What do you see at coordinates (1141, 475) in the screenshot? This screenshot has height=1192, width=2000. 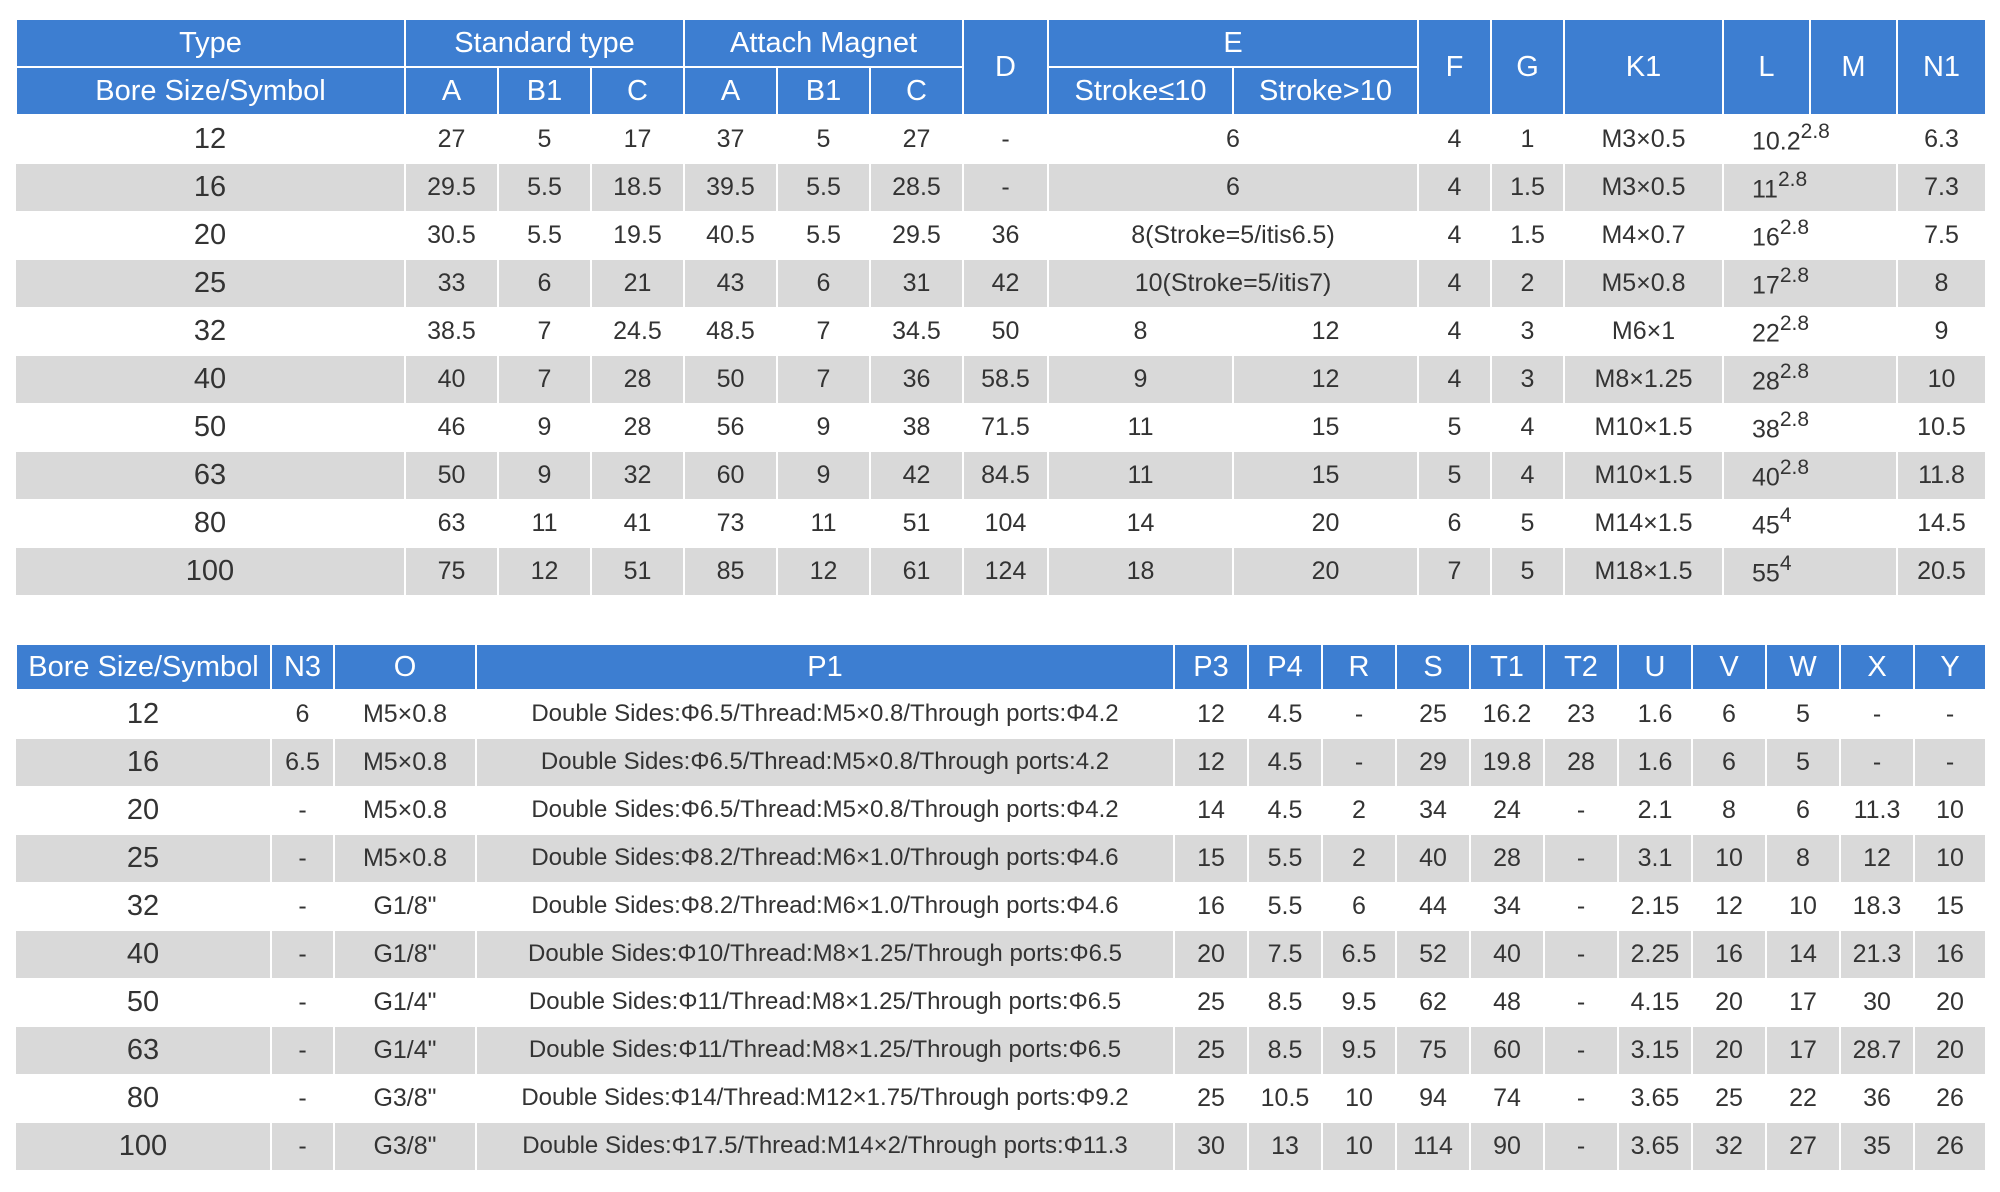 I see `e-stroke-le10-cell: 11` at bounding box center [1141, 475].